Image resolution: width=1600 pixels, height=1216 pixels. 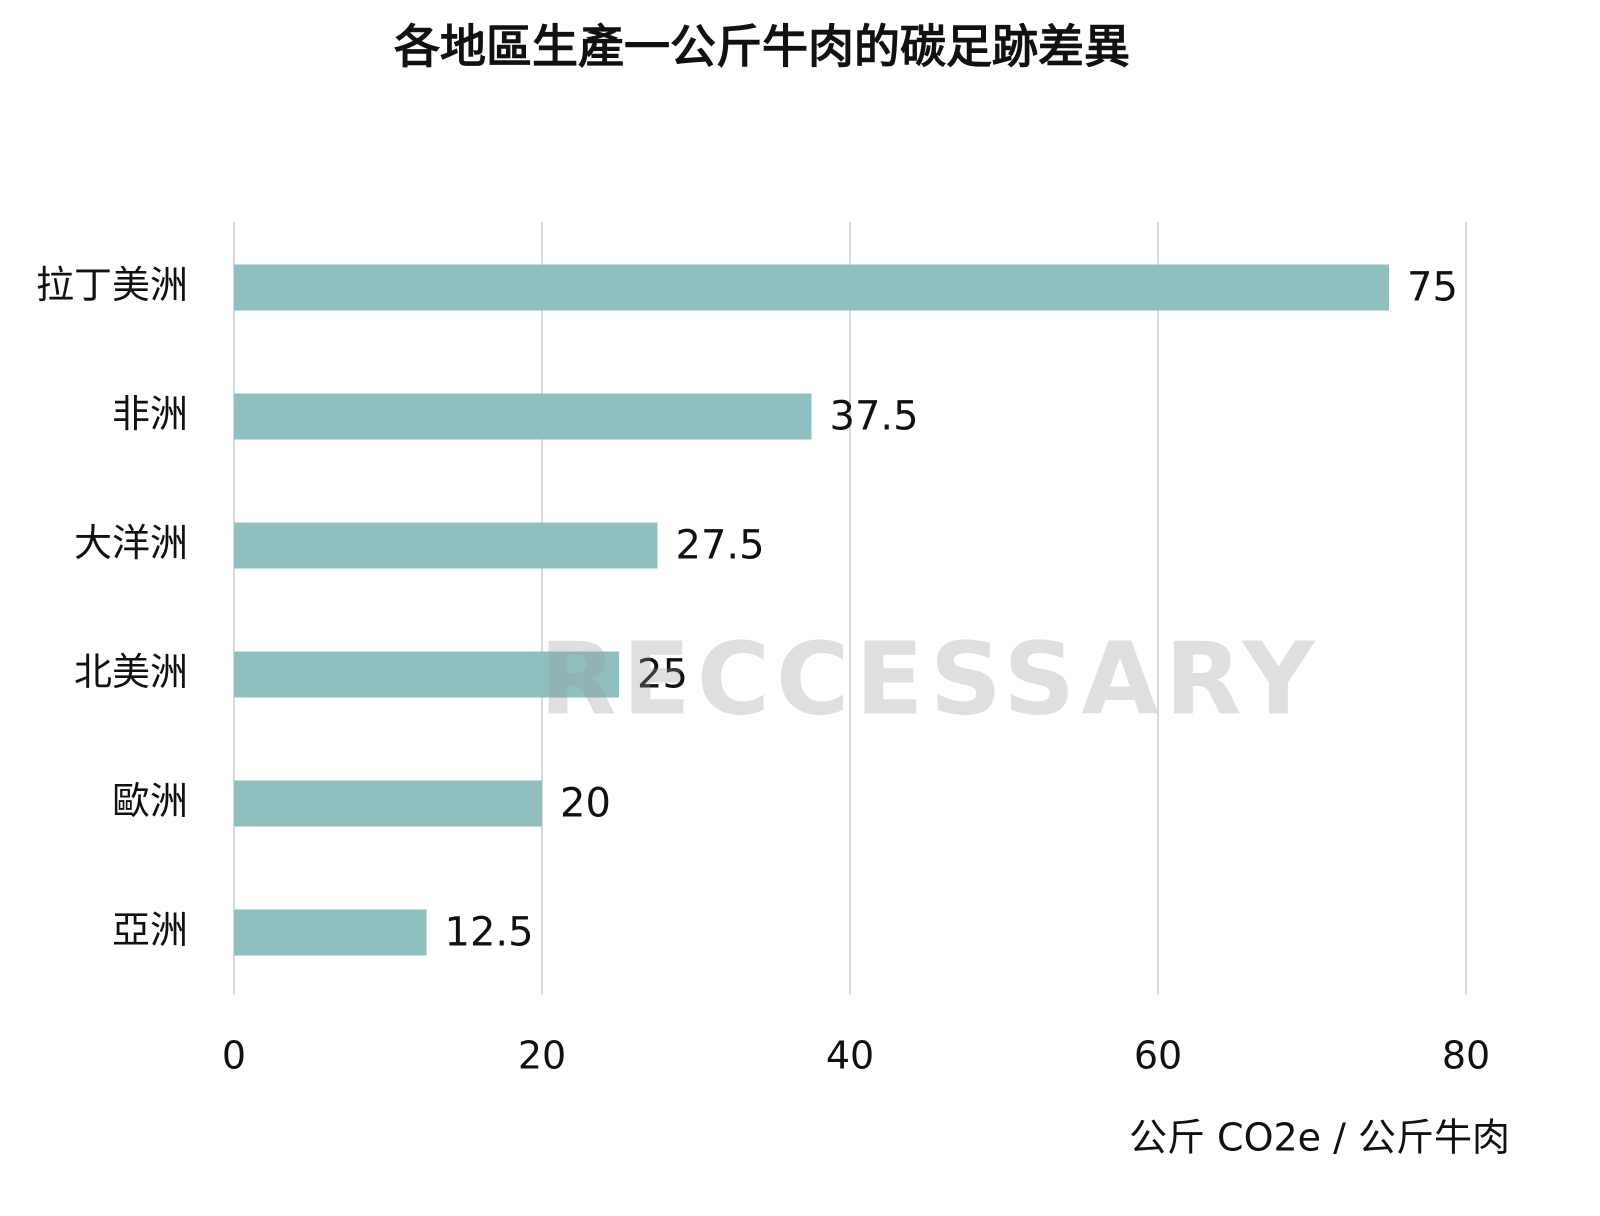 I want to click on watermark: RECCESSARY, so click(x=929, y=678).